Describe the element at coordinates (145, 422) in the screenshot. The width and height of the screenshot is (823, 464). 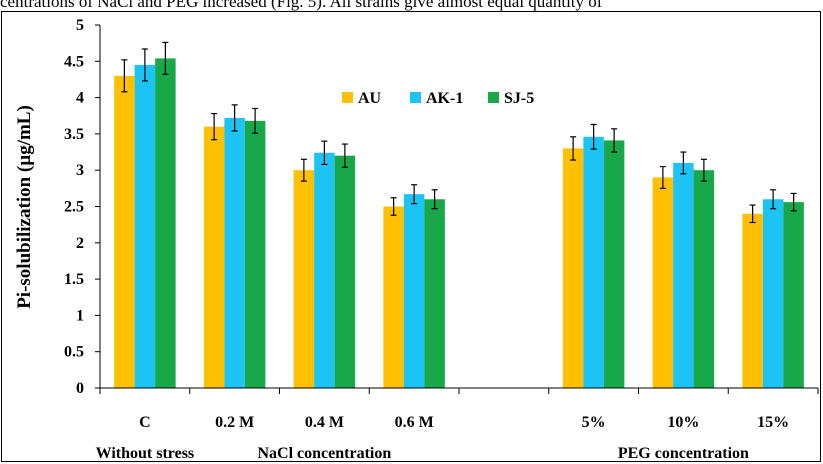
I see `x-category-label: C` at that location.